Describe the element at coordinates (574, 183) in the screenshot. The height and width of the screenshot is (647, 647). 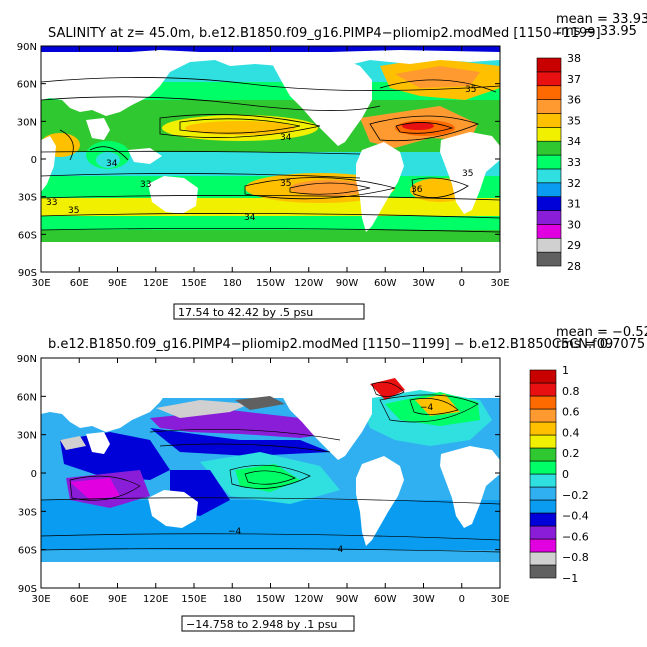
I see `colorbar-label: 32` at that location.